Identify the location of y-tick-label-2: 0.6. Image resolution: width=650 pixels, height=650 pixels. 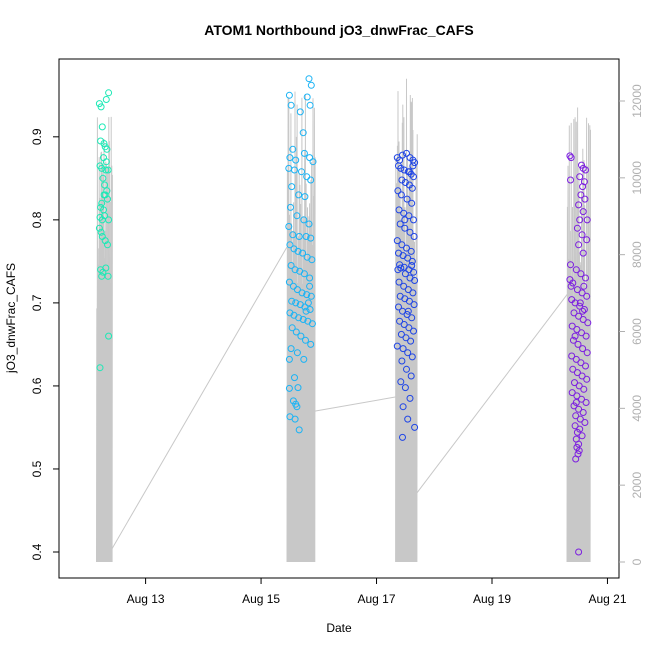
(37, 385).